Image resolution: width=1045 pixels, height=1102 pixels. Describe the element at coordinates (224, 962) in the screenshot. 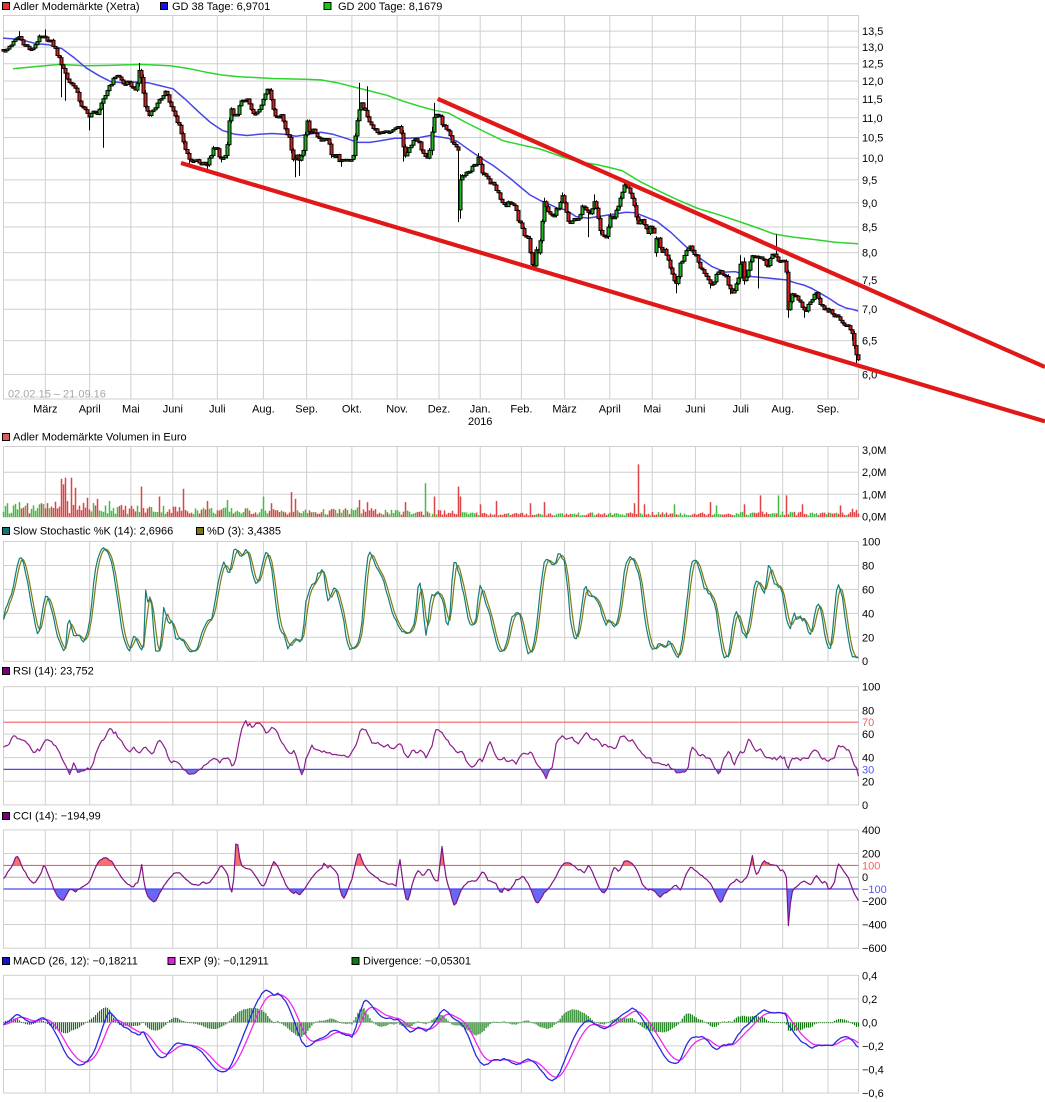

I see `svg-text: EXP (9): −0,12911` at that location.